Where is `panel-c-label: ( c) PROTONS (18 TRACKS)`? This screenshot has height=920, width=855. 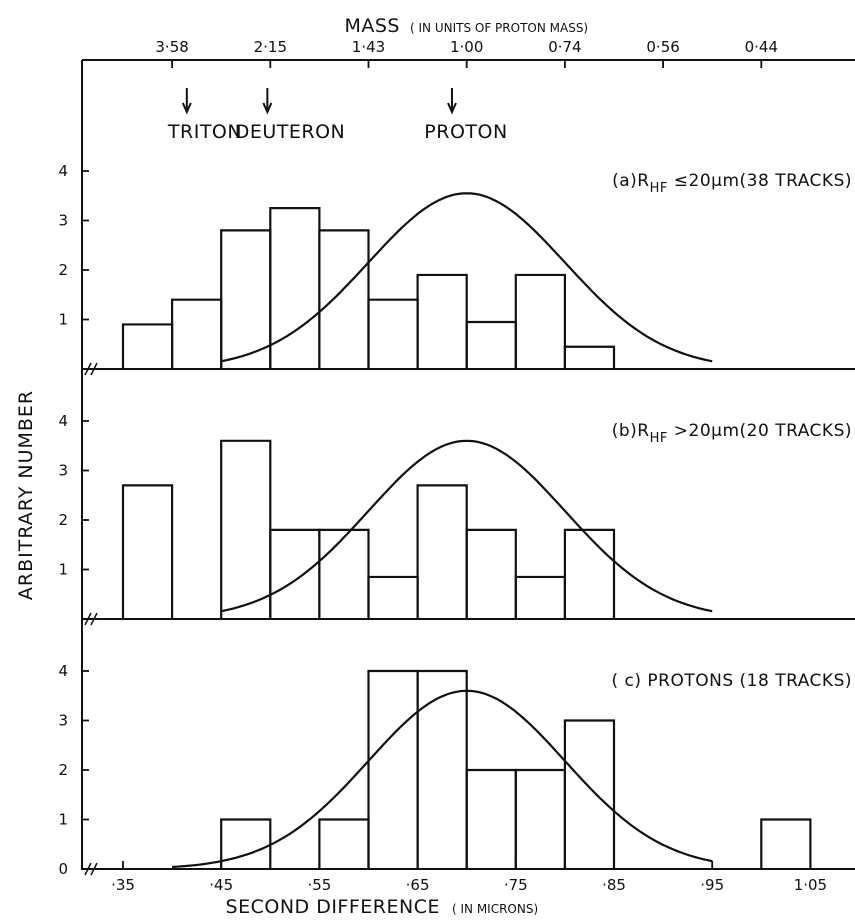
panel-c-label: ( c) PROTONS (18 TRACKS) is located at coordinates (732, 681).